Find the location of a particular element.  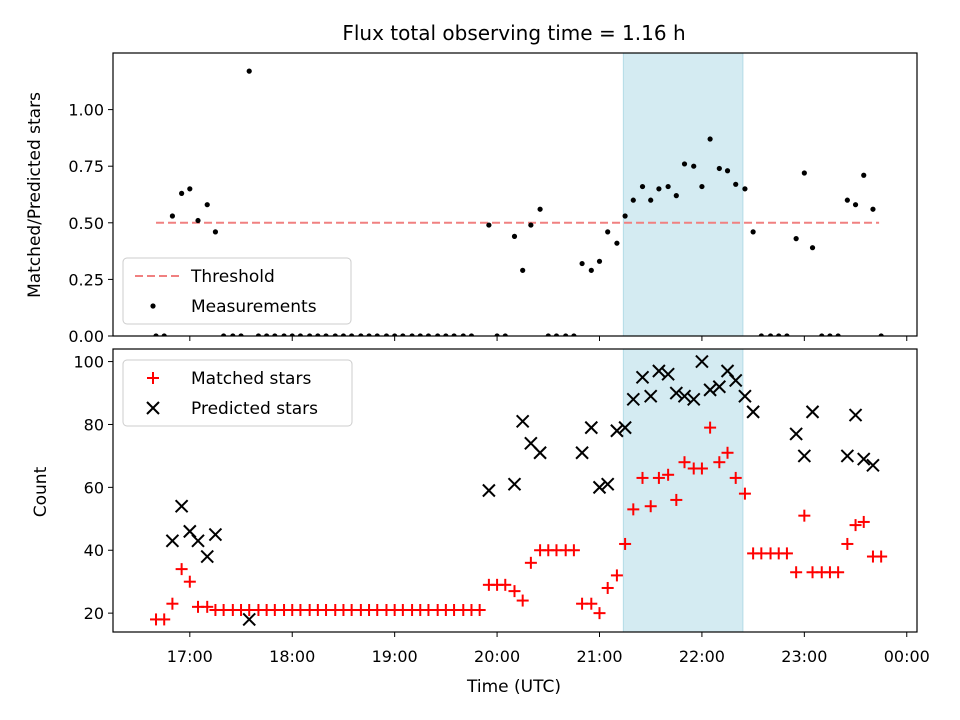

count-y-tick-label: 20 is located at coordinates (94, 613).